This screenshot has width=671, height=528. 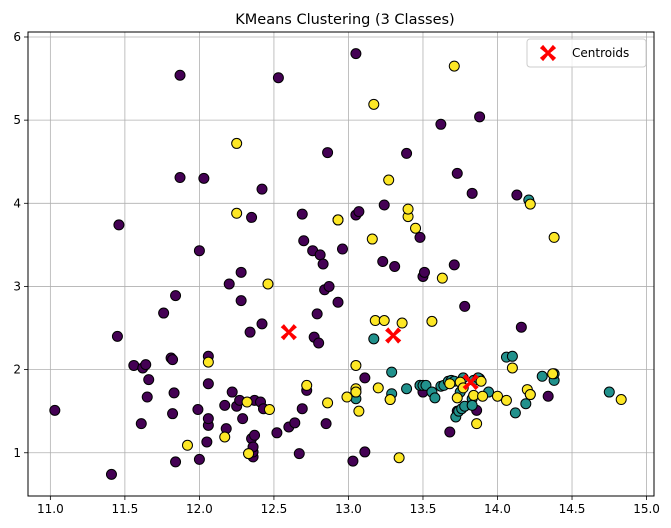 I want to click on y-tick-label: 6, so click(x=17, y=37).